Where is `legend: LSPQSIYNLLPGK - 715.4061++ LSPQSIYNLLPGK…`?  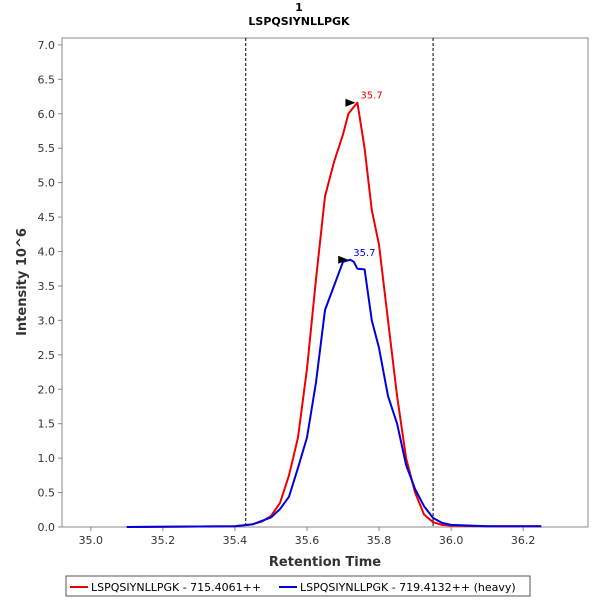 legend: LSPQSIYNLLPGK - 715.4061++ LSPQSIYNLLPGK… is located at coordinates (298, 586).